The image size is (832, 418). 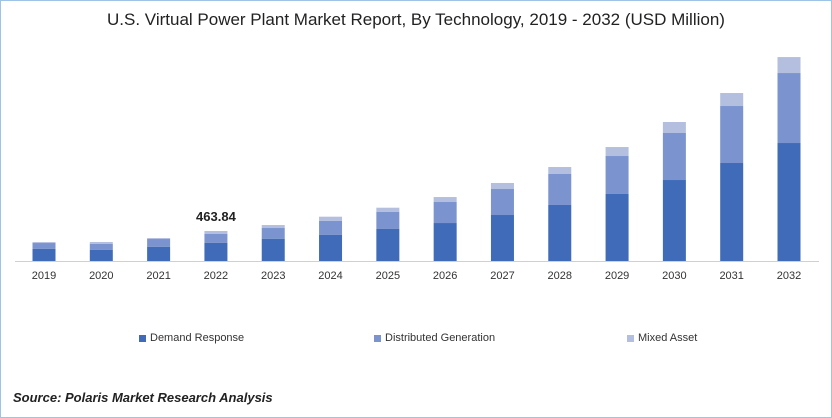 I want to click on bar-demand-response-2023, so click(x=273, y=249).